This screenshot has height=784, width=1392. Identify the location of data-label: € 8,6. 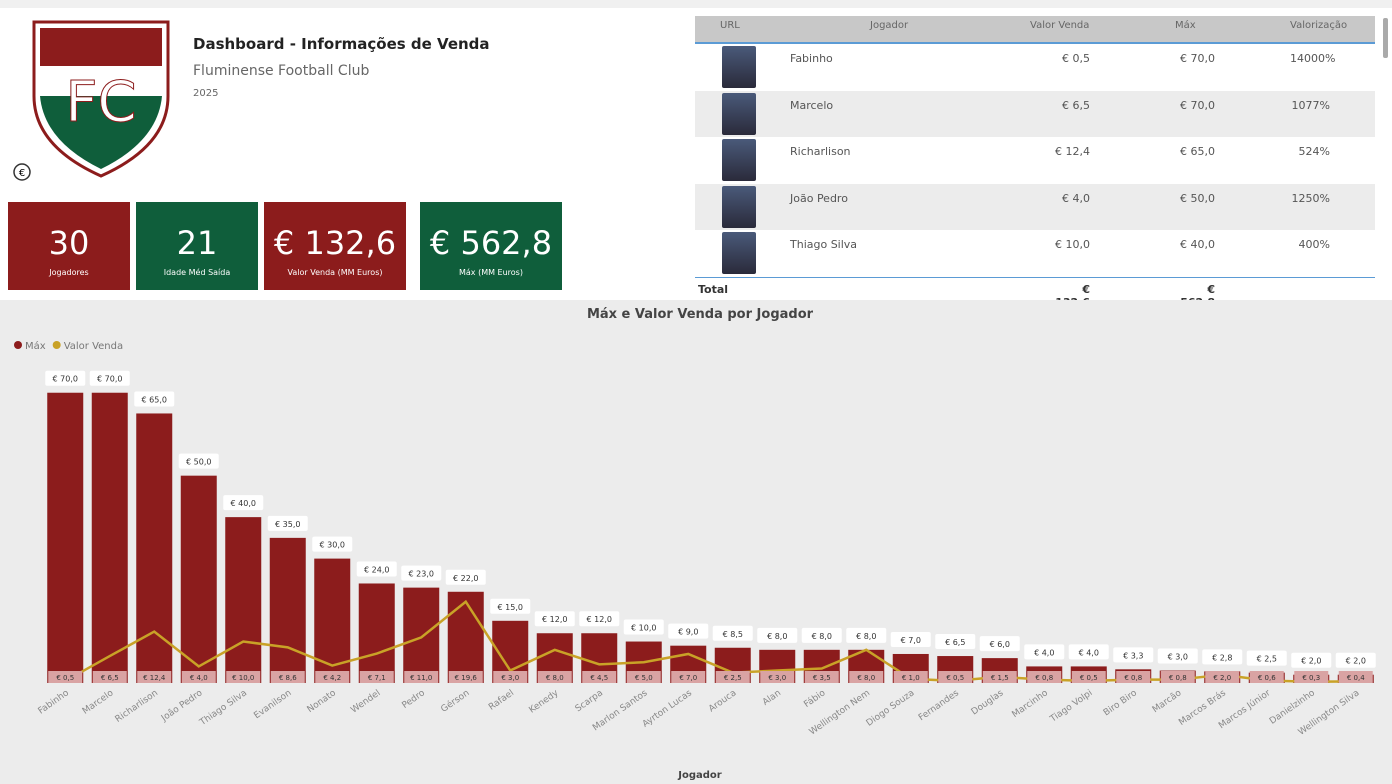
(288, 678).